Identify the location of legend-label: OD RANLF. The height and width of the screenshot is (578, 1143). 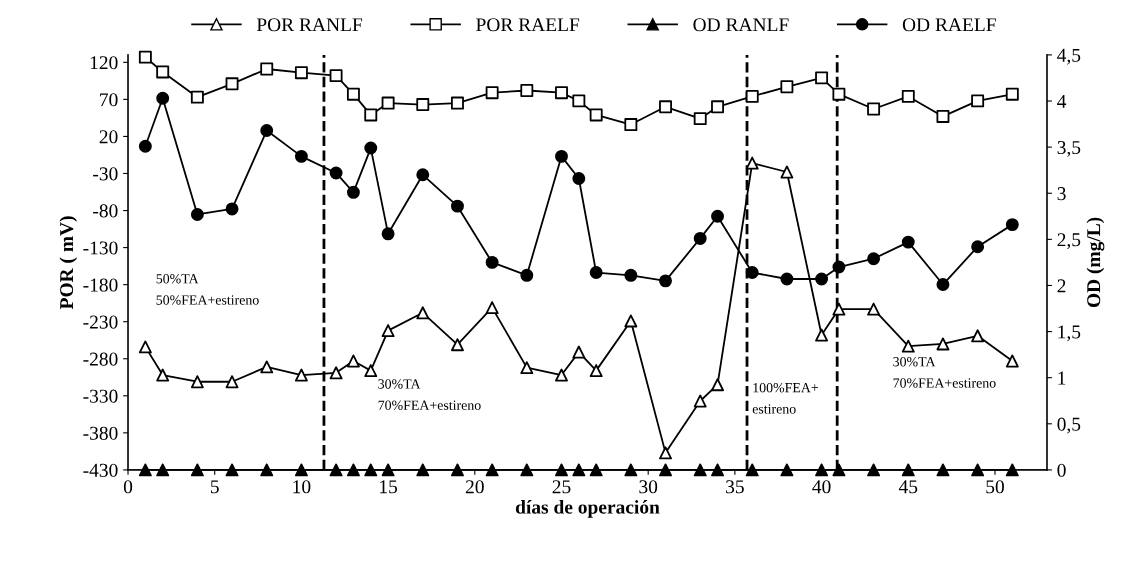
(741, 25).